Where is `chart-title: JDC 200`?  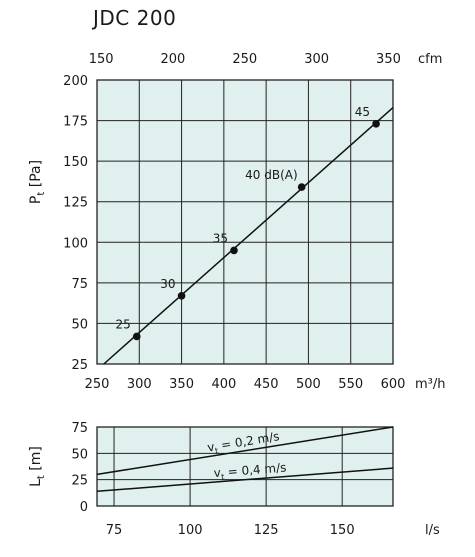 chart-title: JDC 200 is located at coordinates (135, 18).